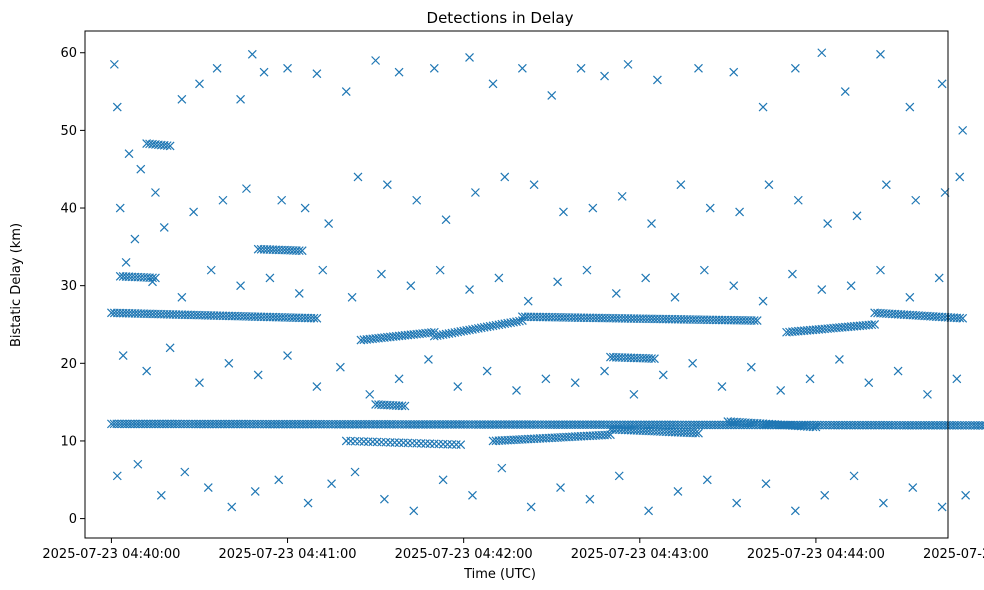 This screenshot has height=590, width=984. Describe the element at coordinates (464, 554) in the screenshot. I see `x-tick-label: 2025-07-23 04:42:00` at that location.